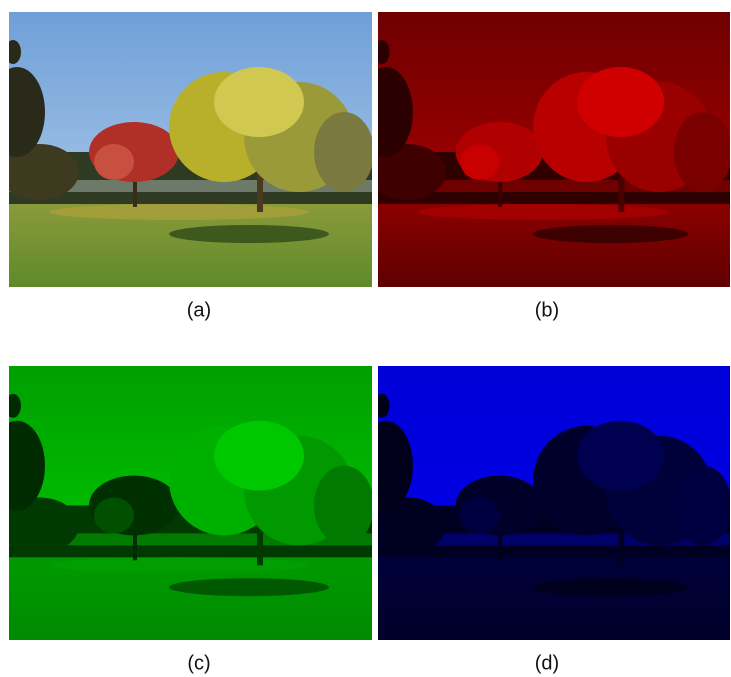  What do you see at coordinates (547, 663) in the screenshot?
I see `caption: (d)` at bounding box center [547, 663].